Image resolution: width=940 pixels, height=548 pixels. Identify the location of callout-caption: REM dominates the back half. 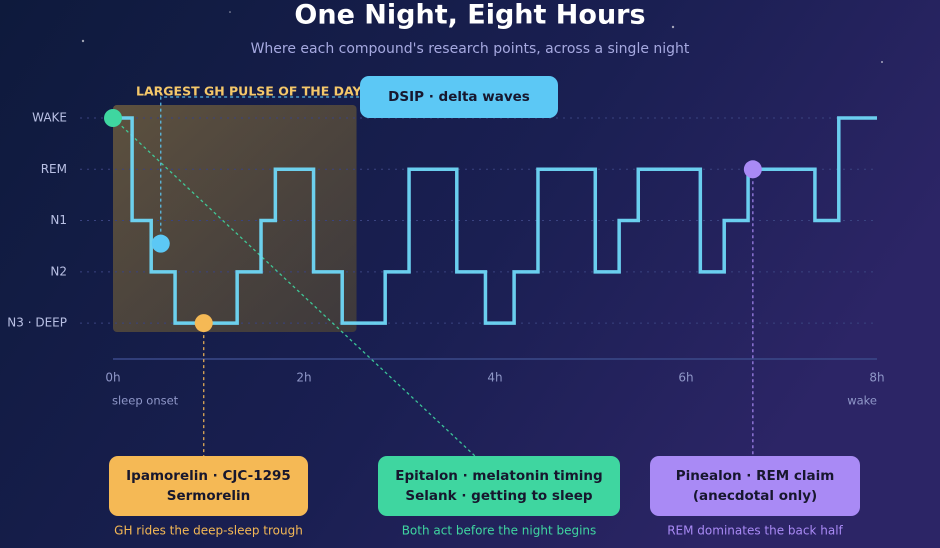
(755, 531).